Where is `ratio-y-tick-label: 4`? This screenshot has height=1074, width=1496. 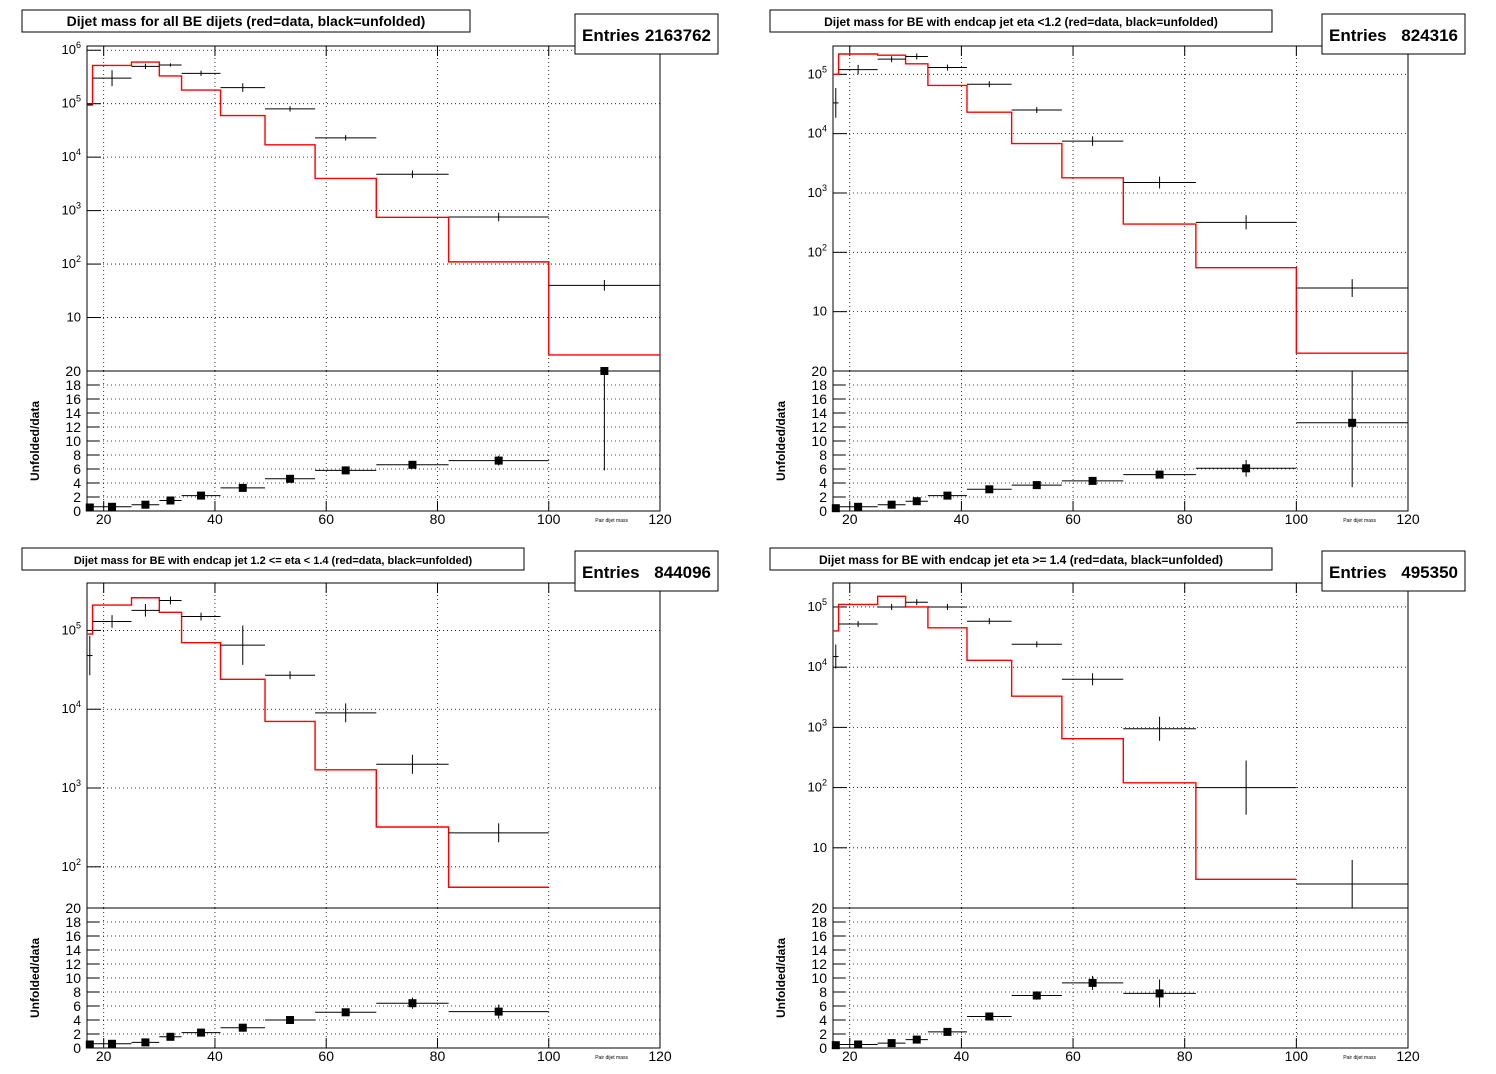 ratio-y-tick-label: 4 is located at coordinates (77, 1020).